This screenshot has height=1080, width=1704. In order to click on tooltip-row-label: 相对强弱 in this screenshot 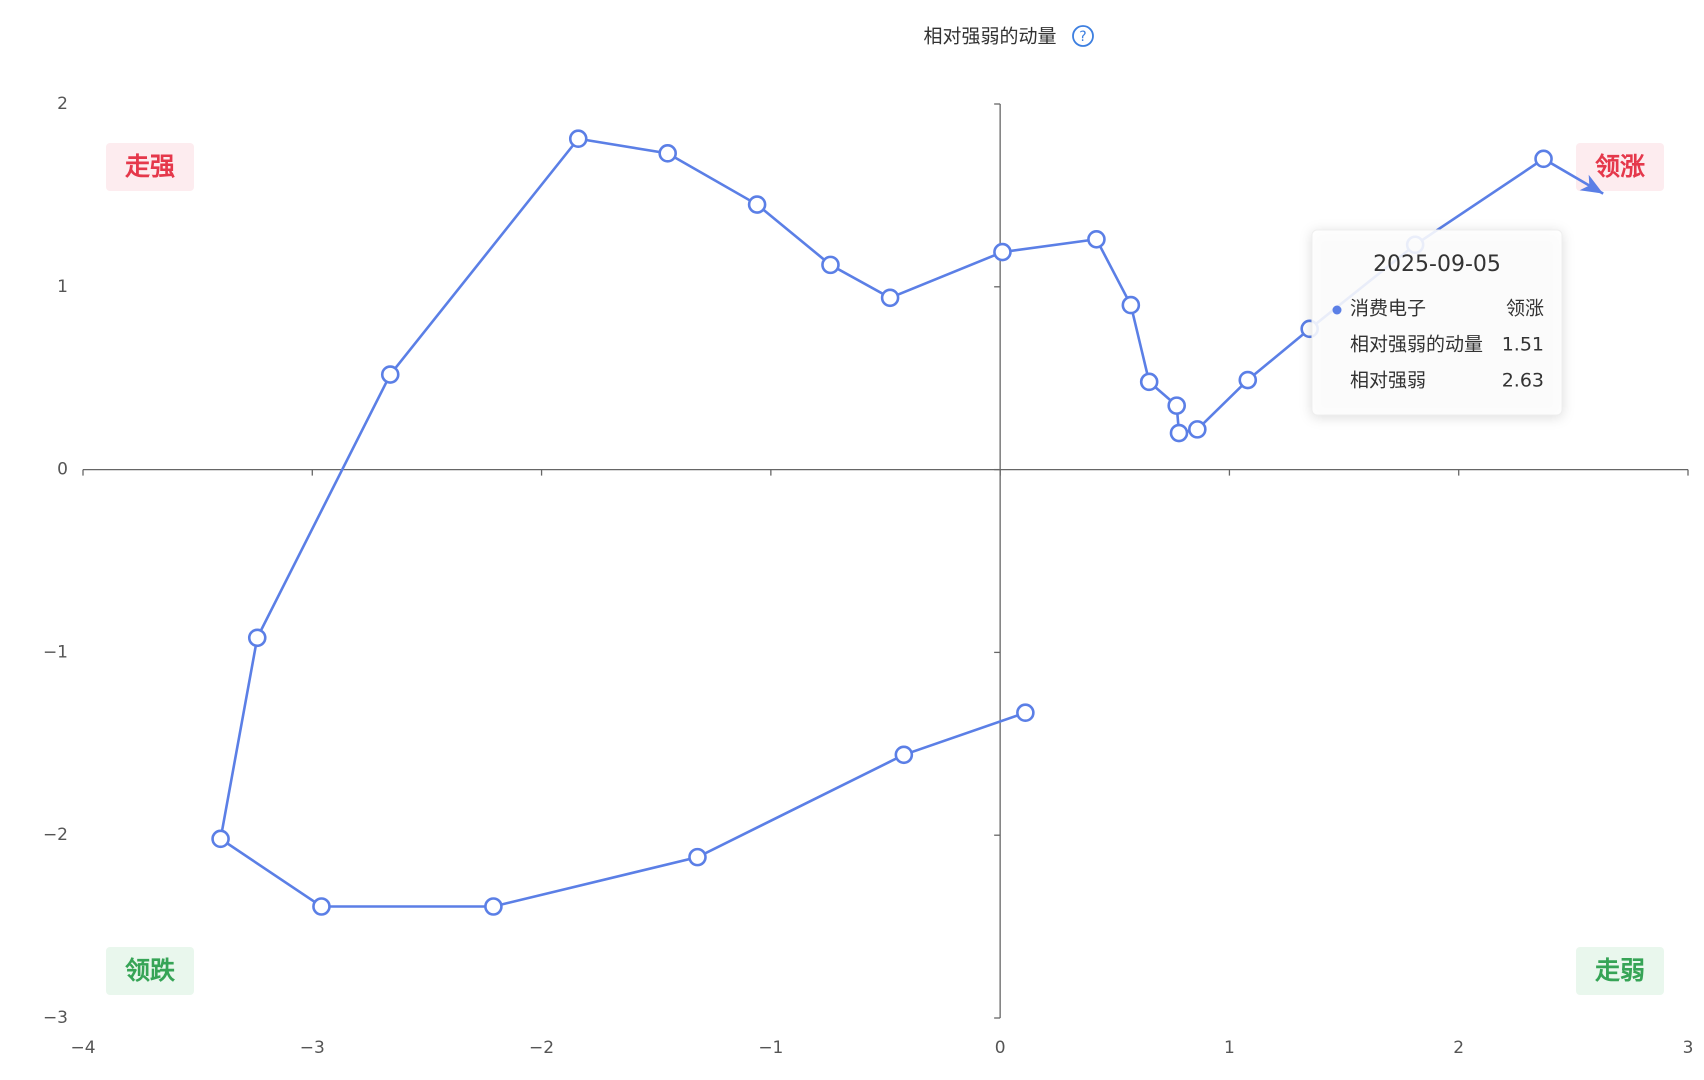, I will do `click(1388, 381)`.